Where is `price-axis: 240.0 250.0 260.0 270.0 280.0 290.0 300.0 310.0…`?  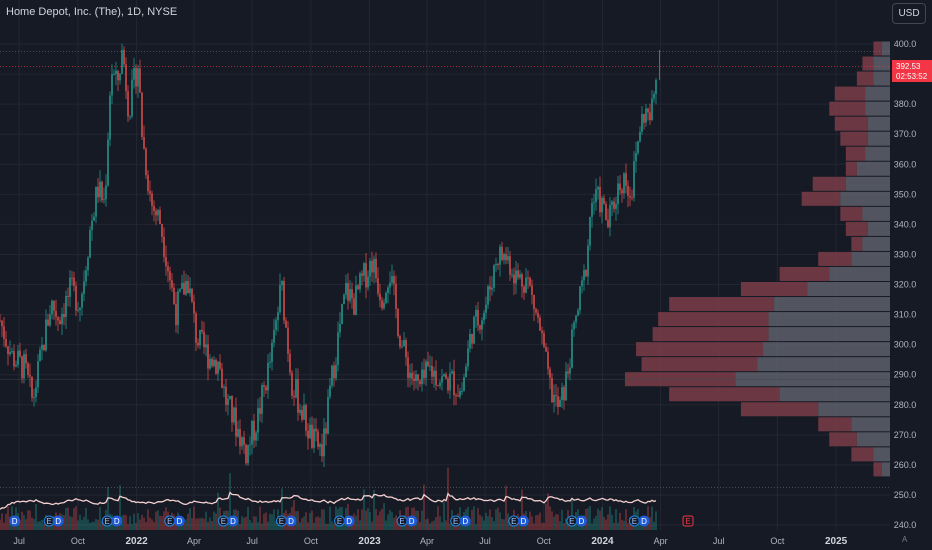 price-axis: 240.0 250.0 260.0 270.0 280.0 290.0 300.0 310.0… is located at coordinates (905, 284).